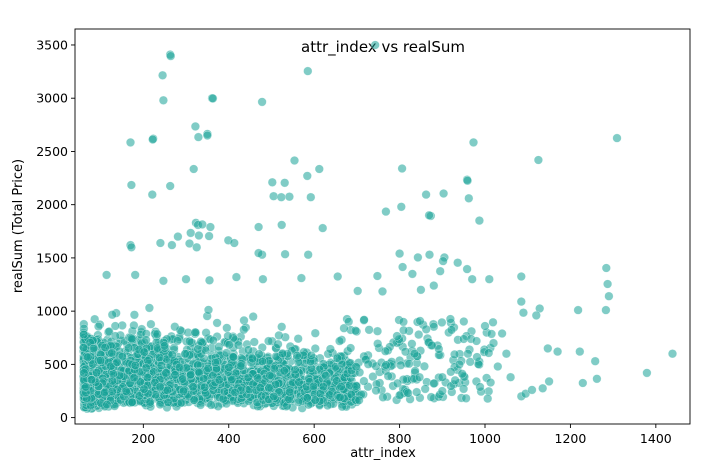  I want to click on x-tick-label: 400, so click(229, 438).